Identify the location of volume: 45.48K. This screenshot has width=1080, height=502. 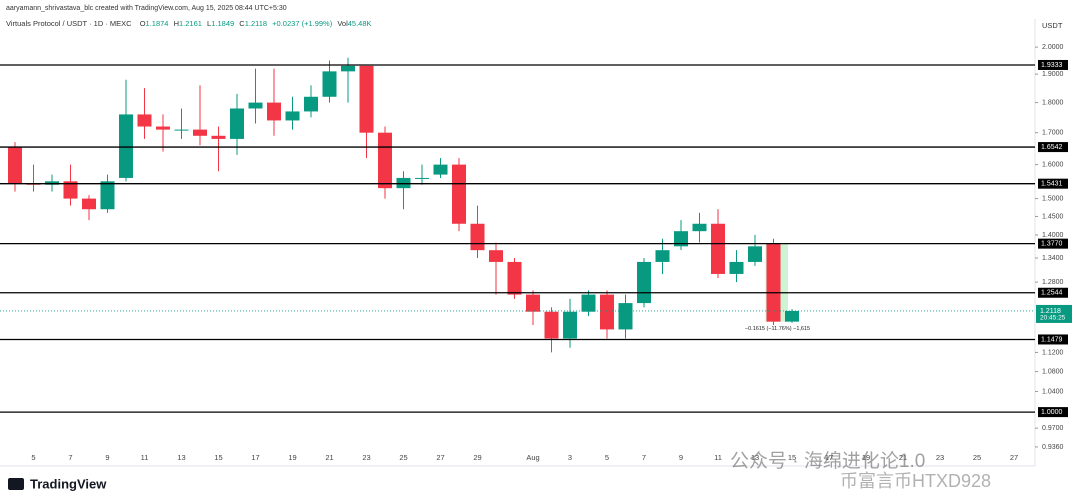
(360, 23).